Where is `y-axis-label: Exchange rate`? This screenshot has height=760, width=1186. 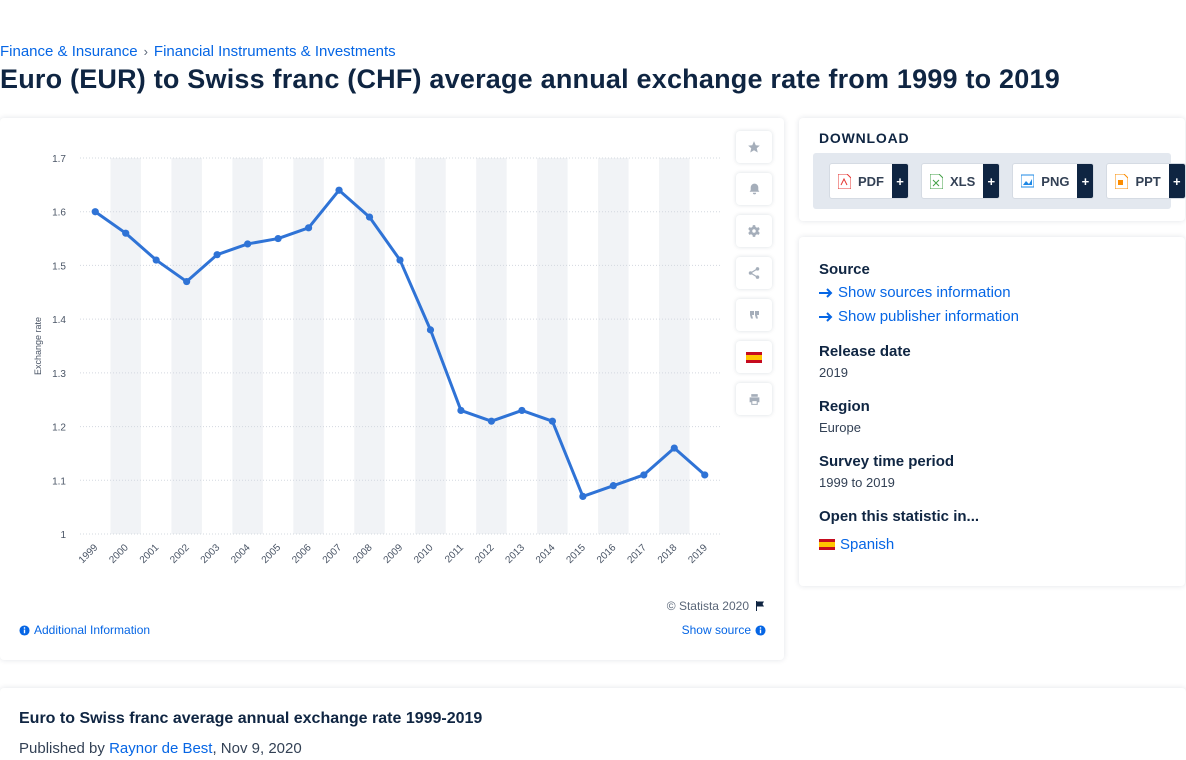
y-axis-label: Exchange rate is located at coordinates (38, 346).